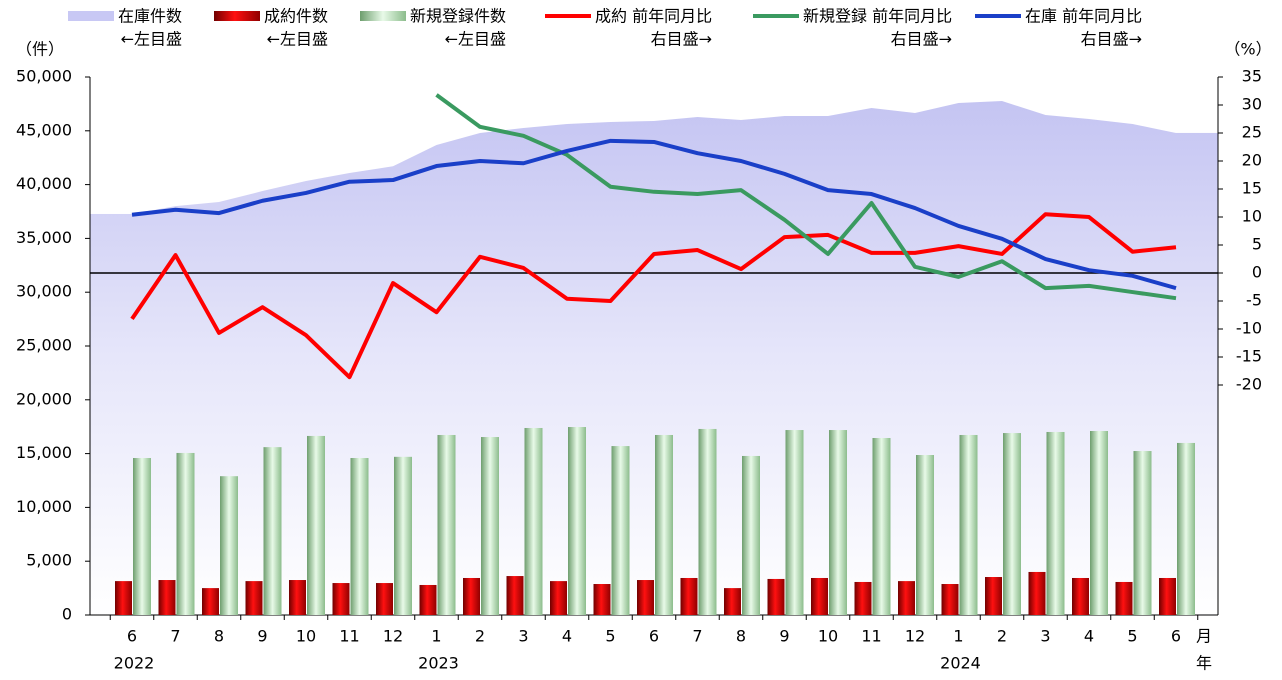 The width and height of the screenshot is (1282, 680). What do you see at coordinates (296, 16) in the screenshot?
I see `legend-label: 成約件数` at bounding box center [296, 16].